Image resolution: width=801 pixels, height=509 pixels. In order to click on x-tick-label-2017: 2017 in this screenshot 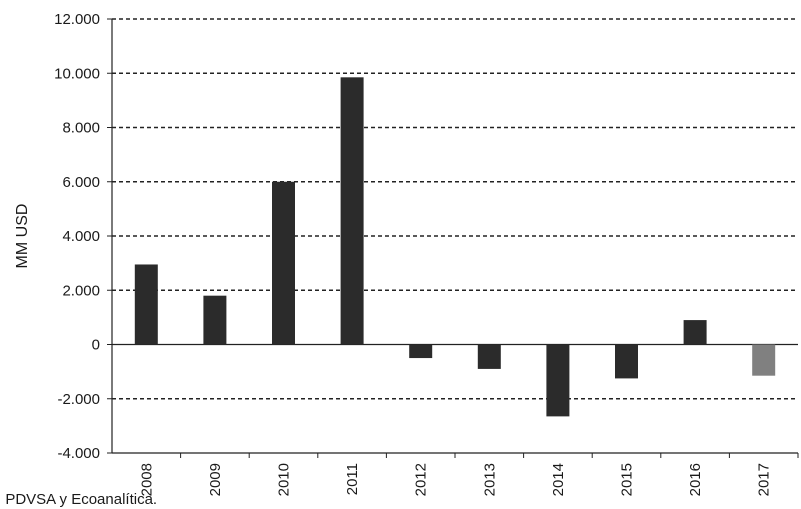, I will do `click(764, 479)`.